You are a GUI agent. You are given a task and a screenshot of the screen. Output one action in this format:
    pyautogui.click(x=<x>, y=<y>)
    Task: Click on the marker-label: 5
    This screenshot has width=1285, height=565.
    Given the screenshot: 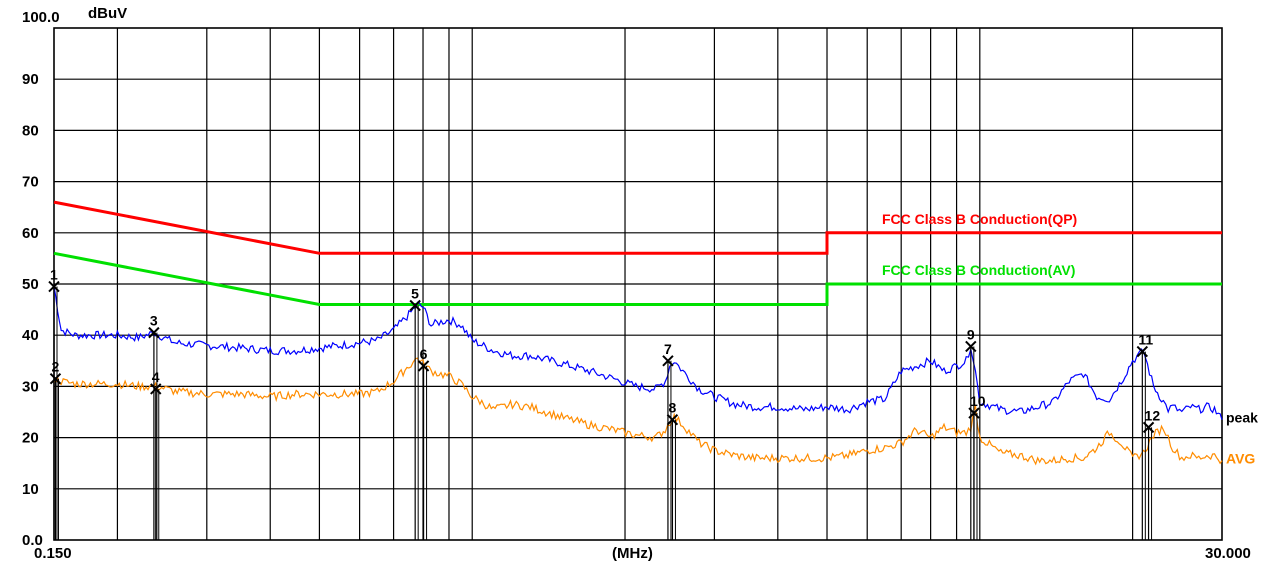 What is the action you would take?
    pyautogui.click(x=415, y=294)
    